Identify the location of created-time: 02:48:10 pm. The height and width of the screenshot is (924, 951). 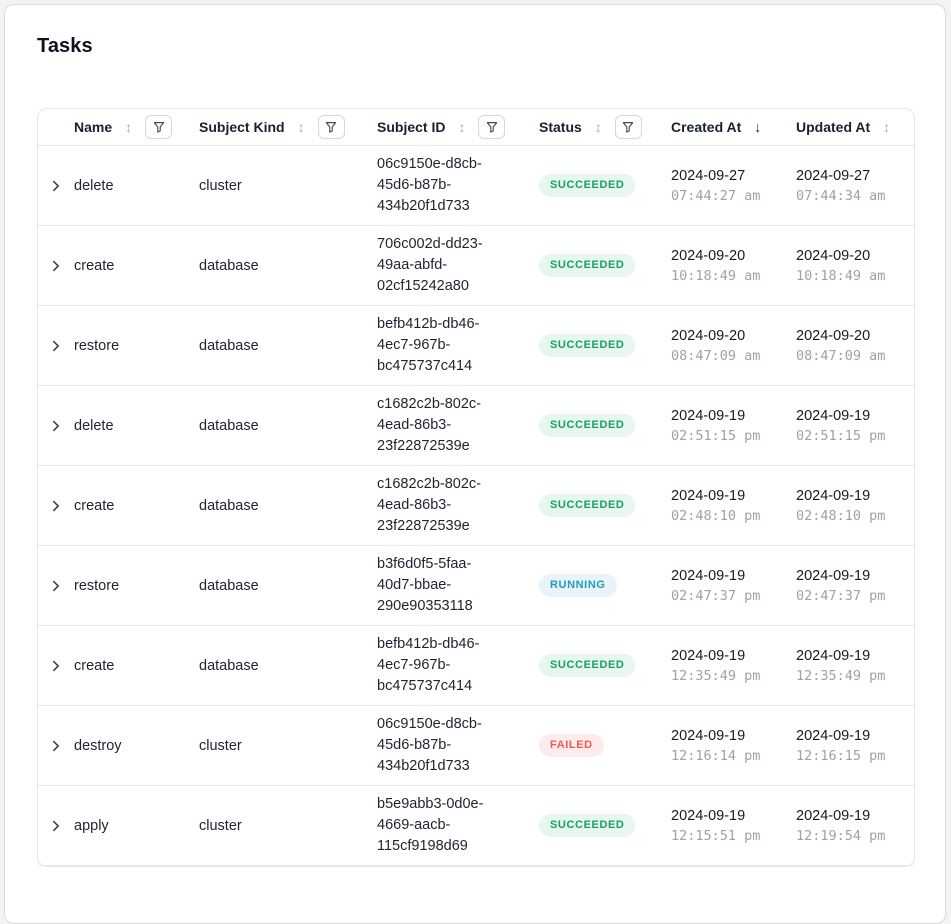
(716, 515).